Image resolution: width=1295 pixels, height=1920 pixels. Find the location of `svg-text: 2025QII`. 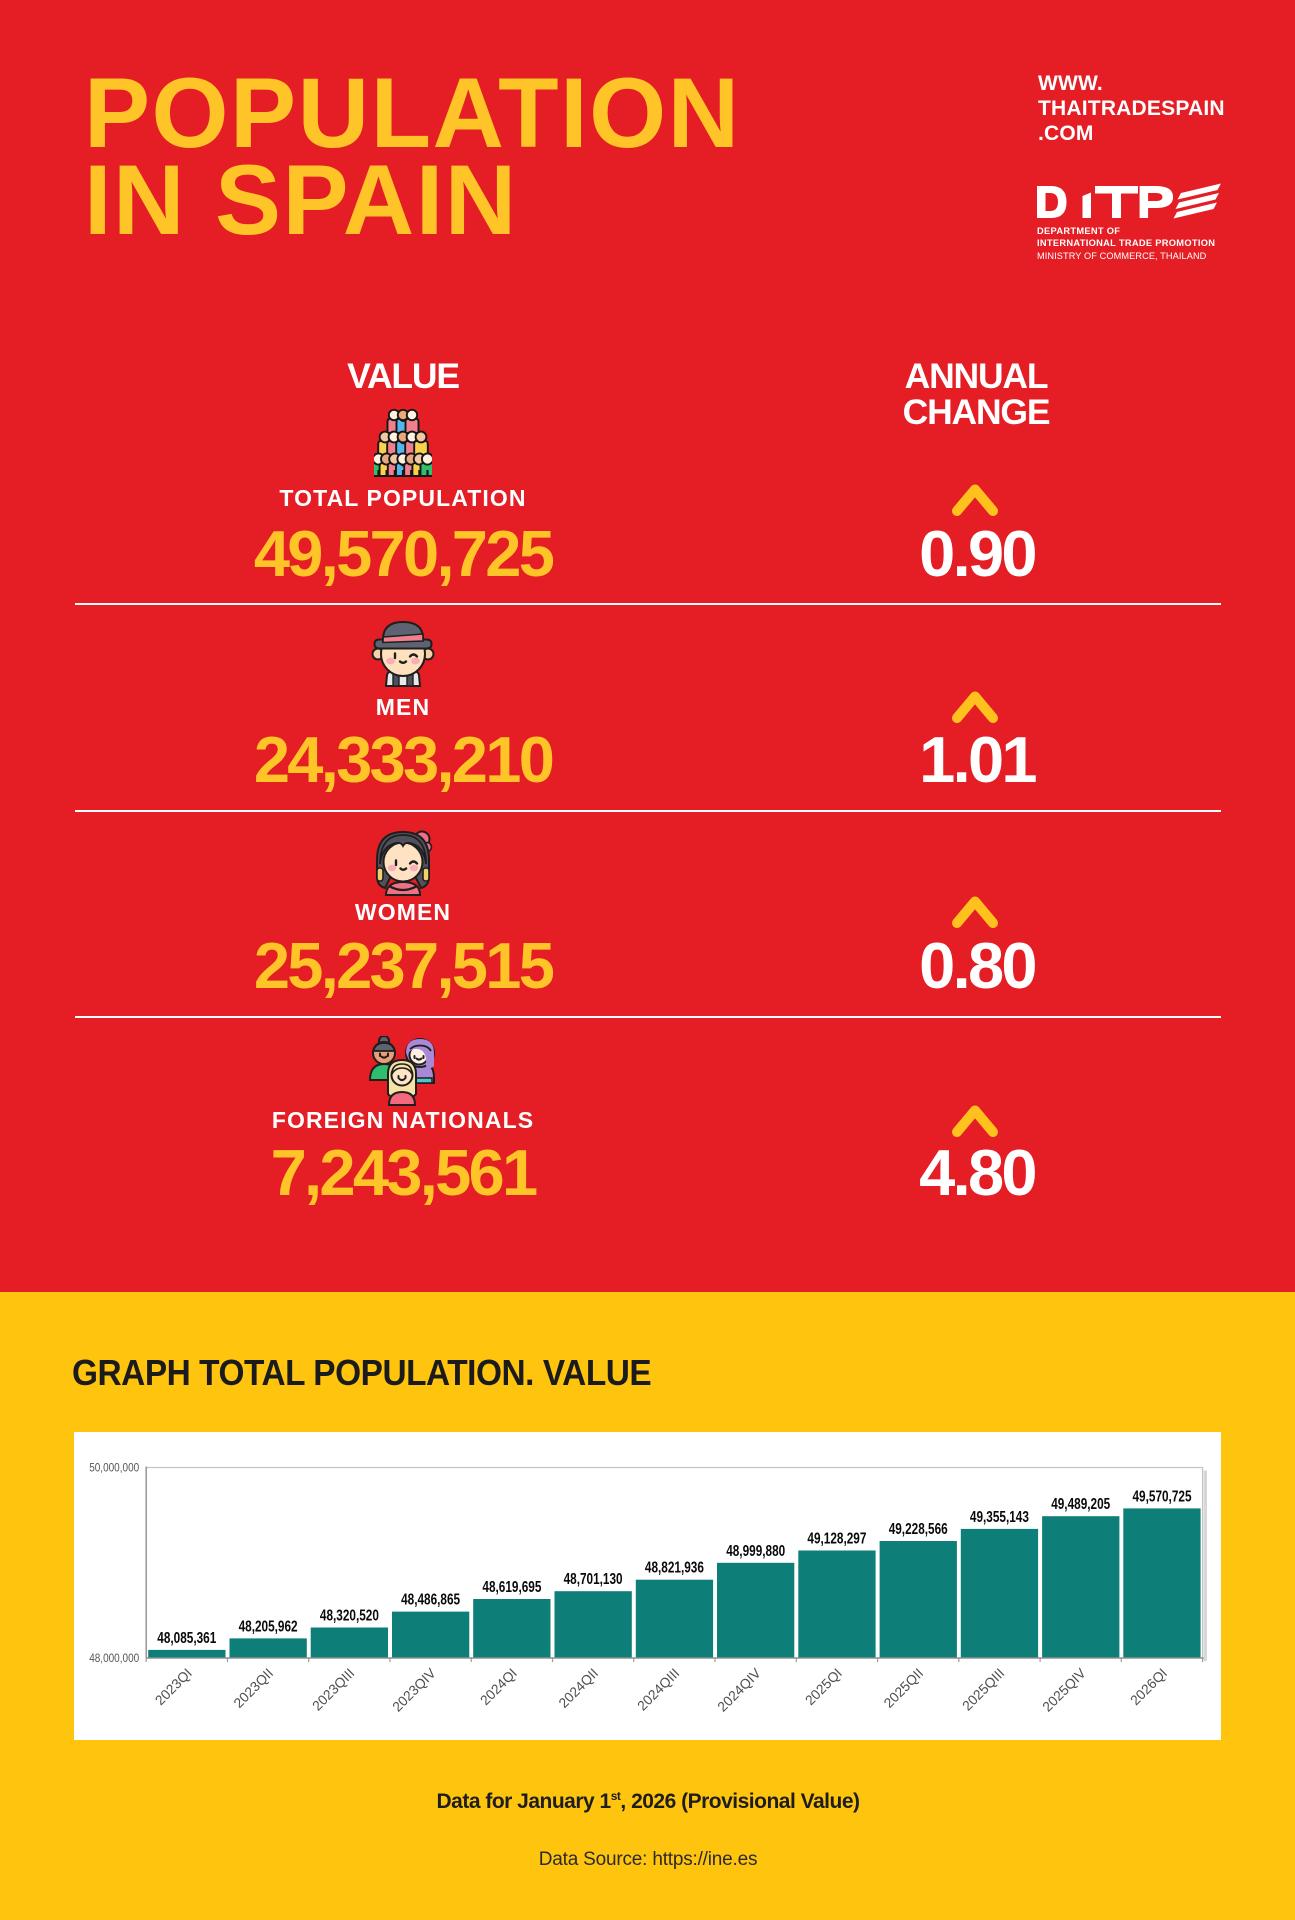

svg-text: 2025QII is located at coordinates (903, 1688).